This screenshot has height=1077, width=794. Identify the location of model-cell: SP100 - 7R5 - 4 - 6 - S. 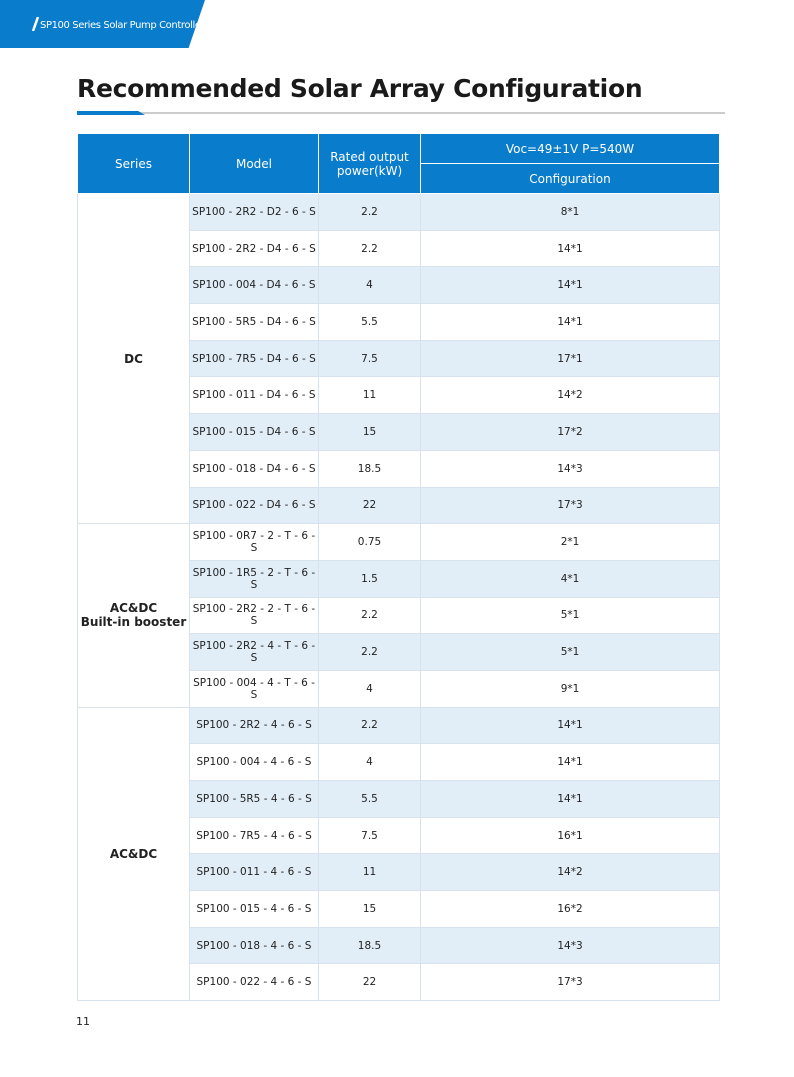
(254, 835).